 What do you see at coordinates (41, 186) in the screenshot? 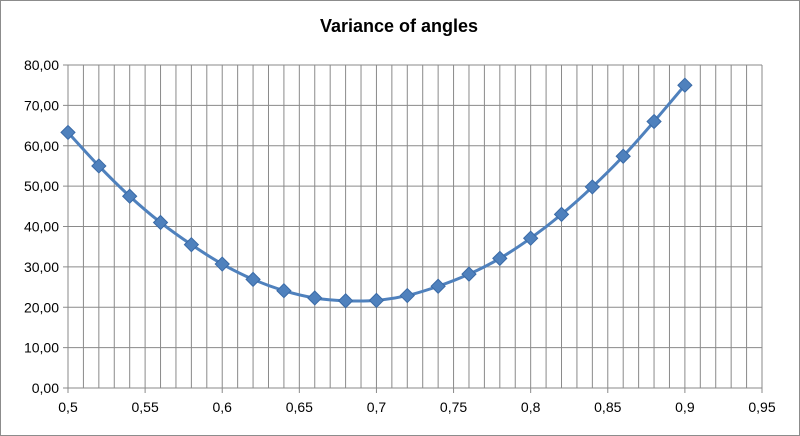
I see `y-tick-label: 50,00` at bounding box center [41, 186].